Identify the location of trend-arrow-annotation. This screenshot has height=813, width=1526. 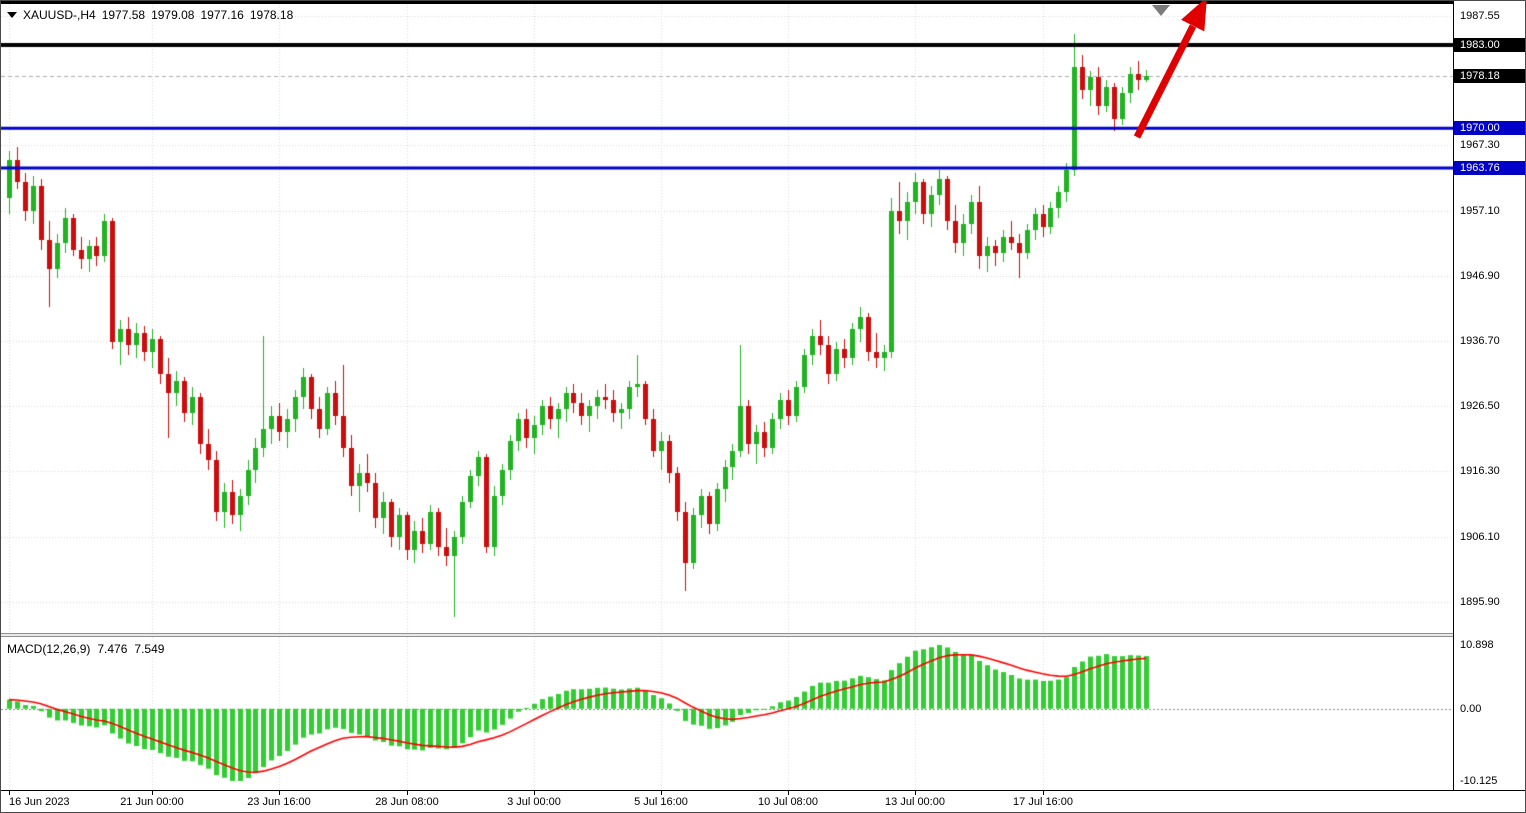
(1171, 81).